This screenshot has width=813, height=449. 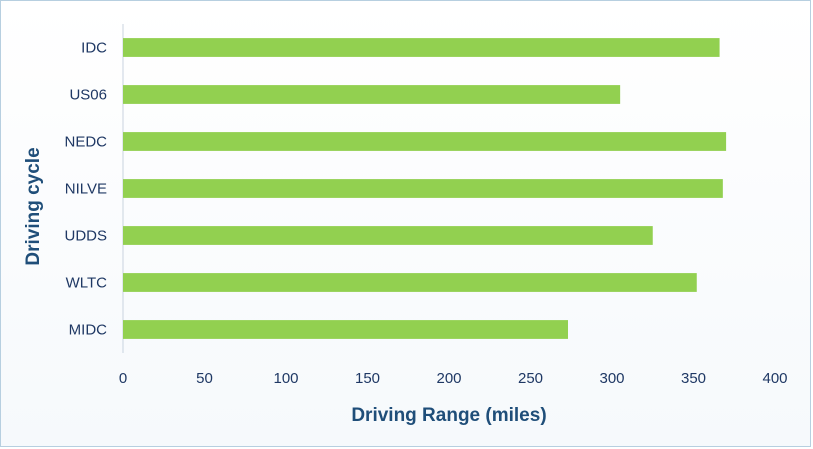 I want to click on y-tick-label: WLTC, so click(x=87, y=283).